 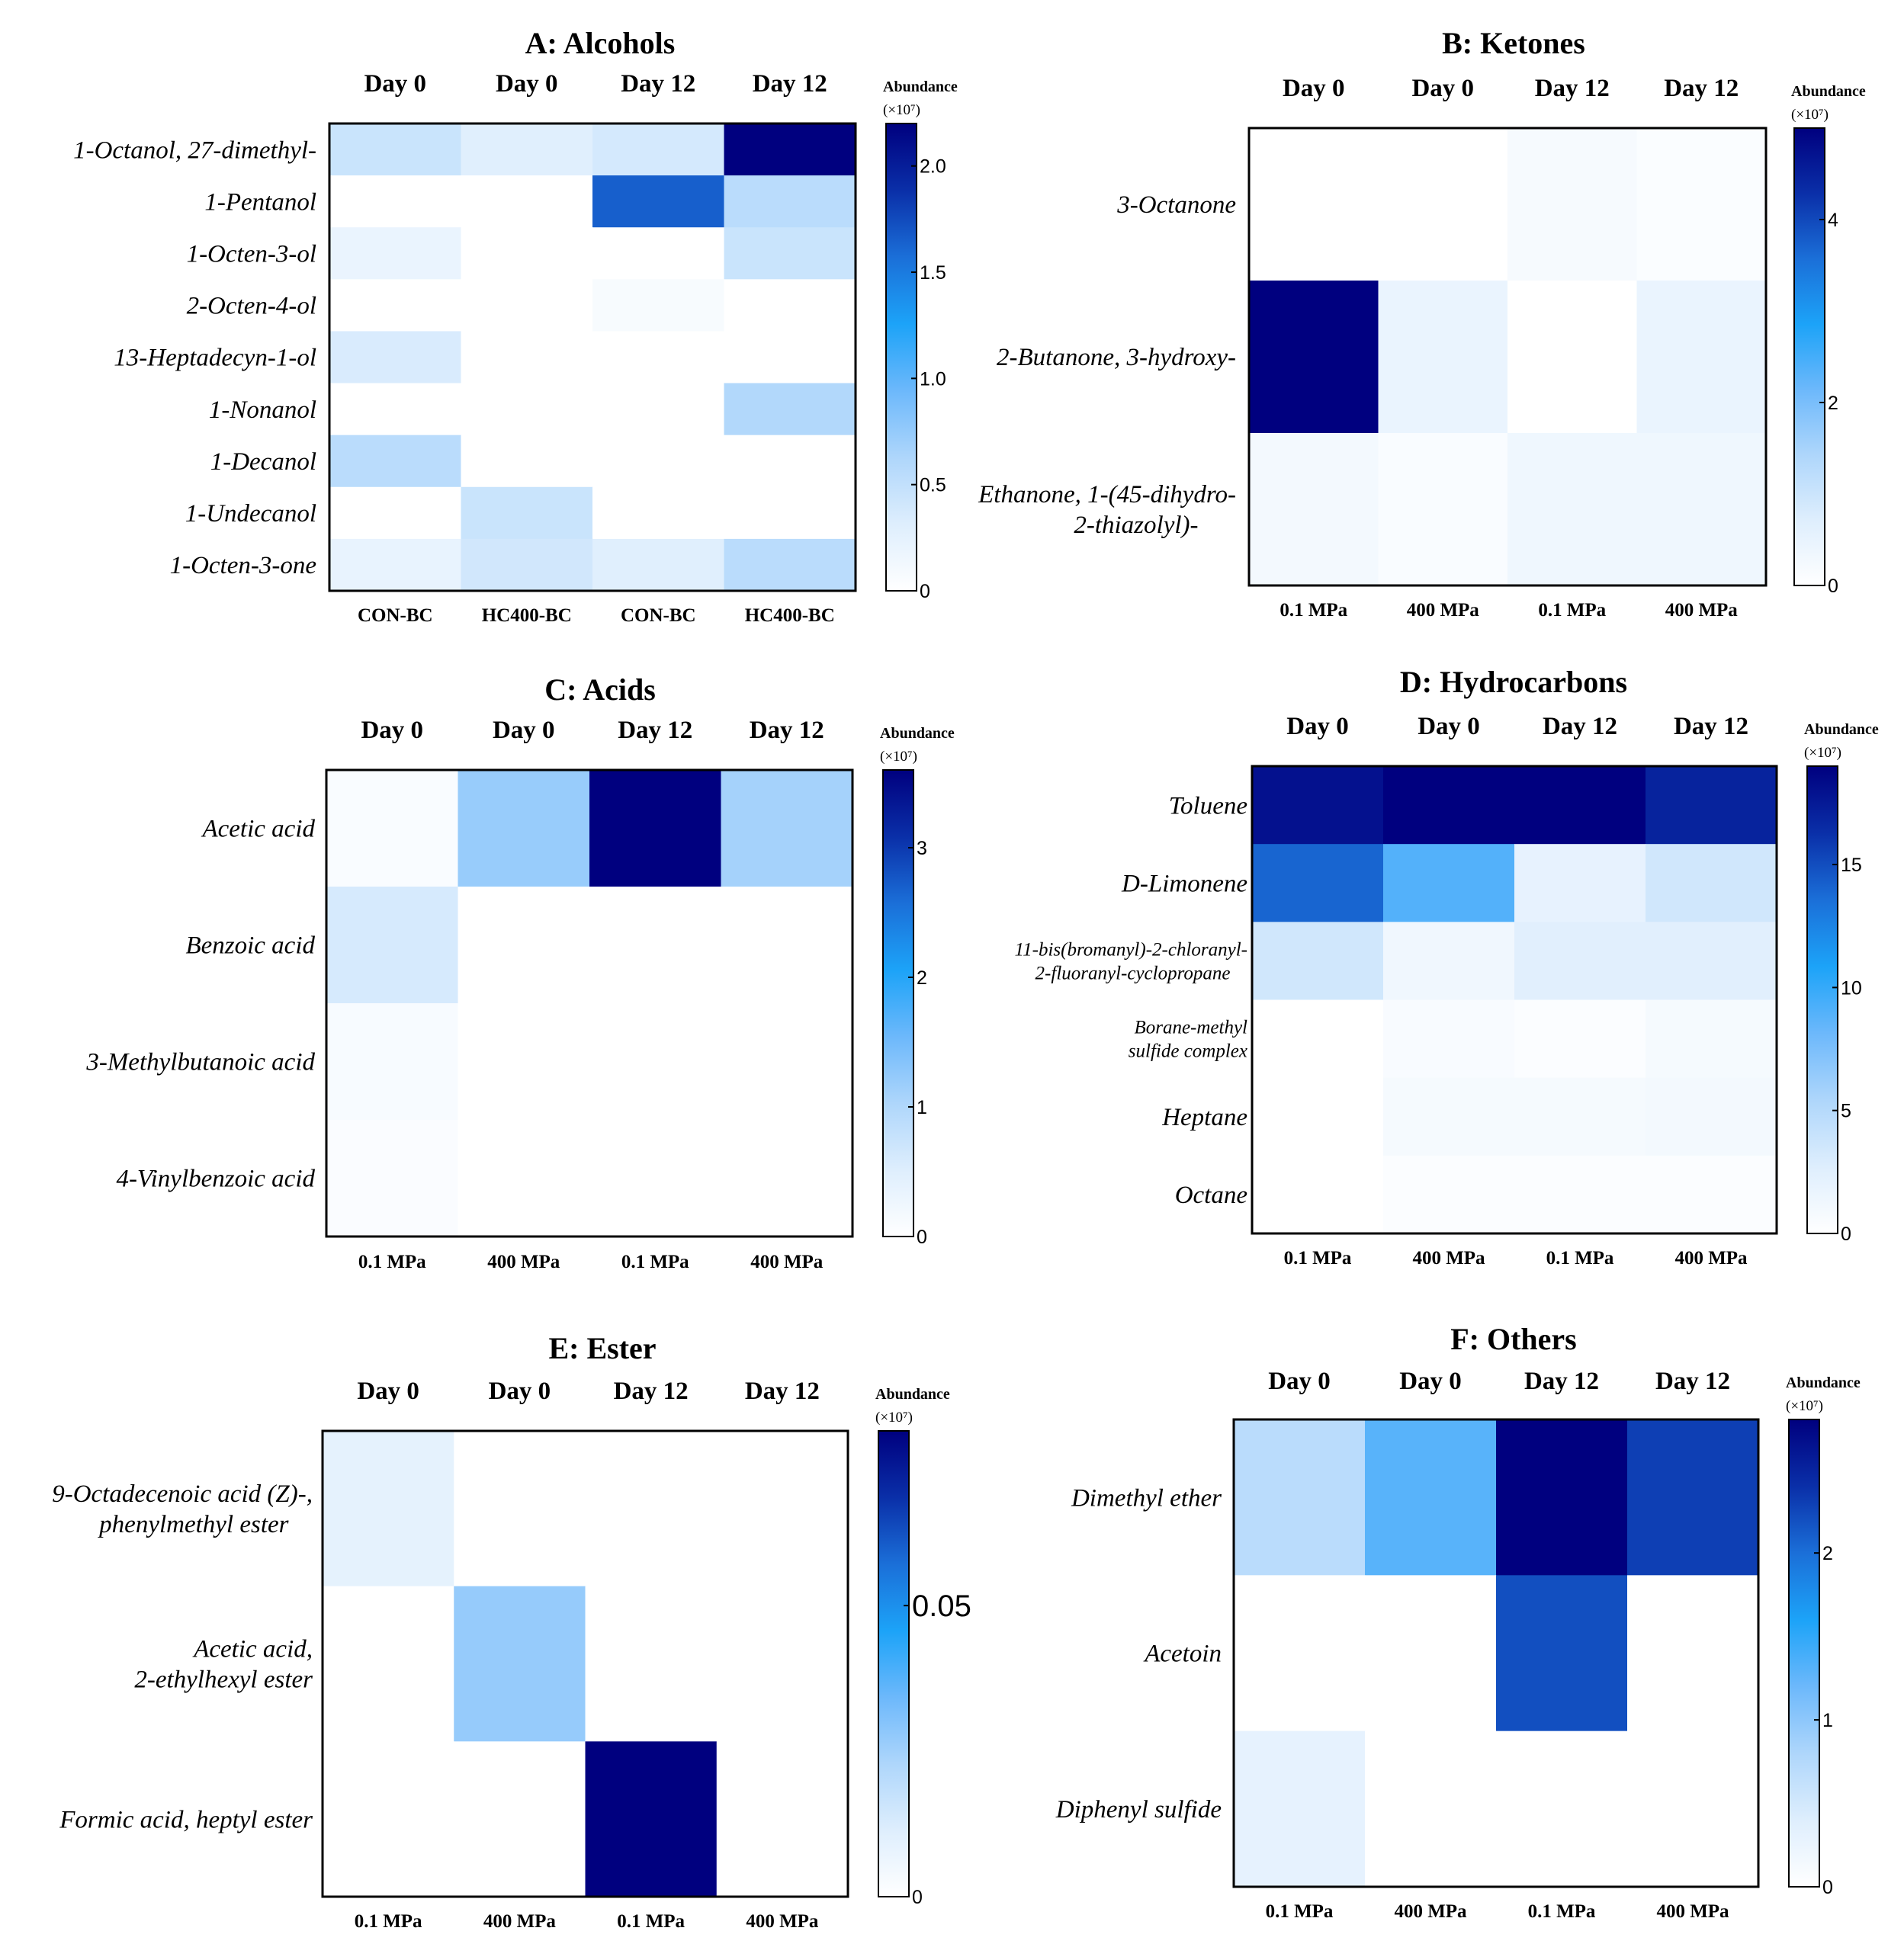 I want to click on row-label: Ethanone, 1-(45-dihydro-, so click(x=1107, y=494).